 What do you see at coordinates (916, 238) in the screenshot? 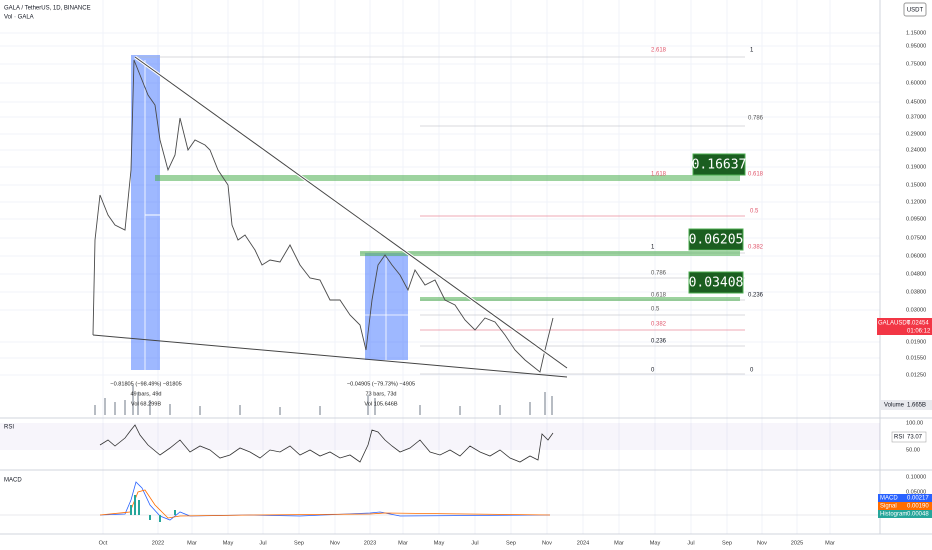
I see `price-axis-label: 0.07500` at bounding box center [916, 238].